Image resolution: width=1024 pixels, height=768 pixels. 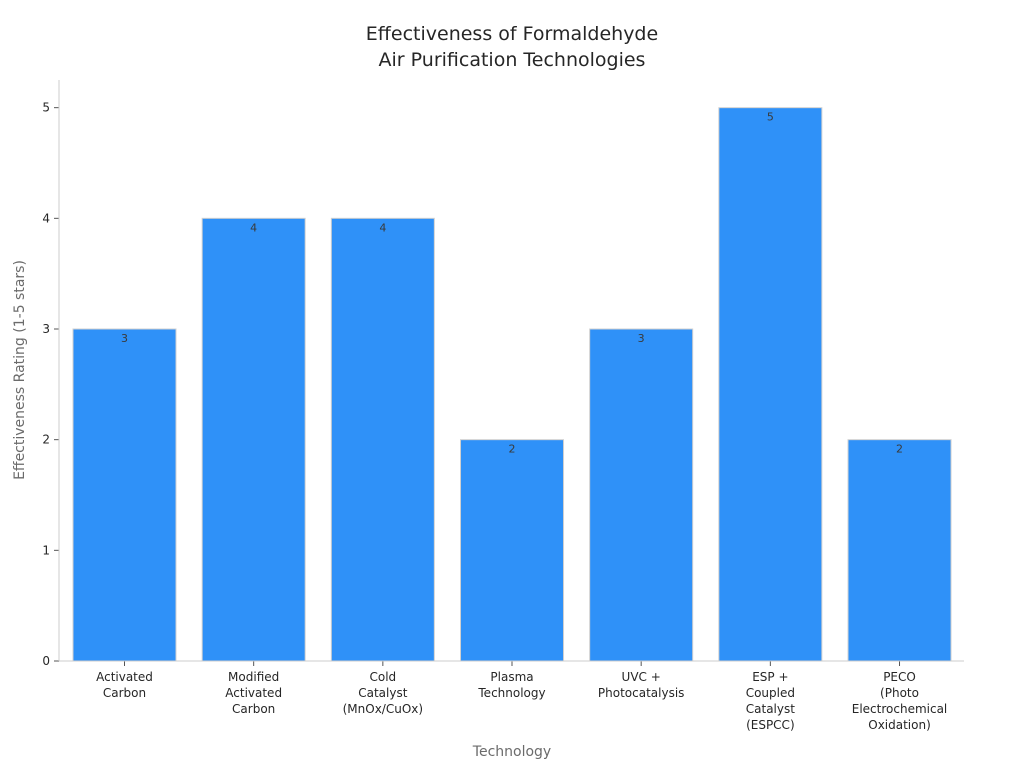 I want to click on y-tick-label: 2, so click(x=46, y=440).